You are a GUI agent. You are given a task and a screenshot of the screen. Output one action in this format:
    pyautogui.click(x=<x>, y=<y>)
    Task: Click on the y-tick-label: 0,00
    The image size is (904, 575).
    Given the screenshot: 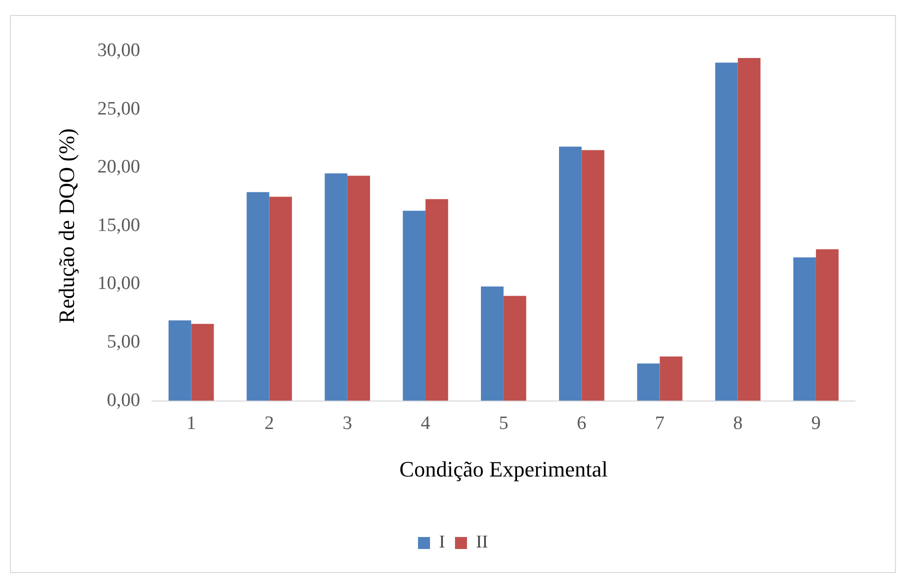 What is the action you would take?
    pyautogui.click(x=123, y=400)
    